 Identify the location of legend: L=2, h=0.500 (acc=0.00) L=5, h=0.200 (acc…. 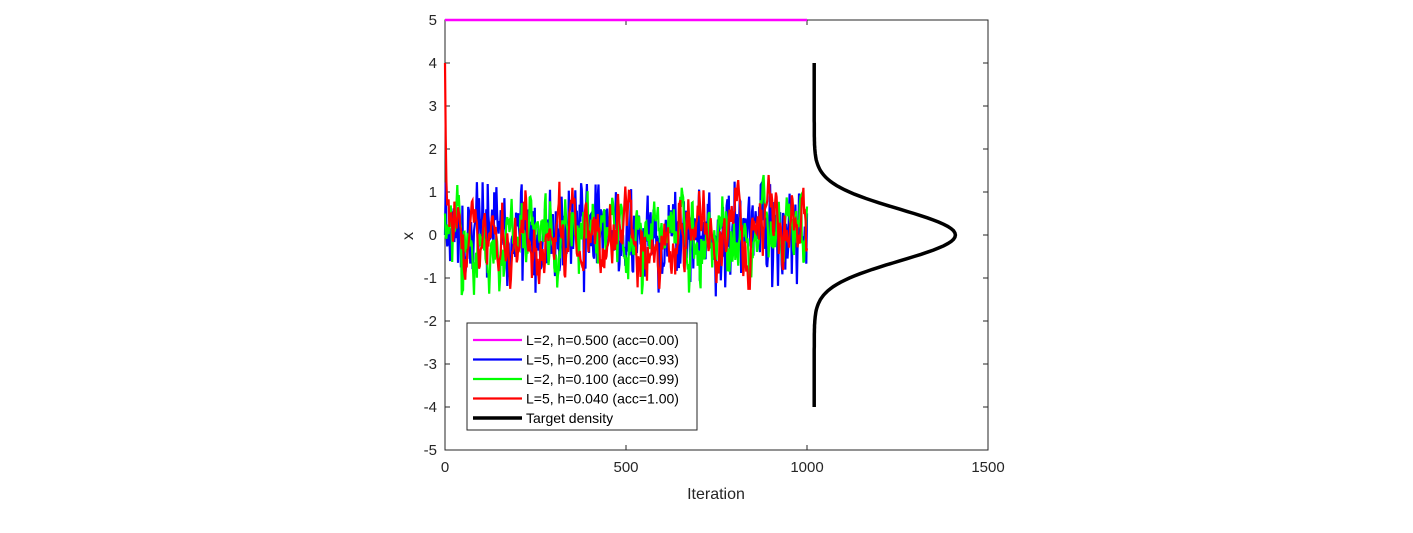
(582, 376).